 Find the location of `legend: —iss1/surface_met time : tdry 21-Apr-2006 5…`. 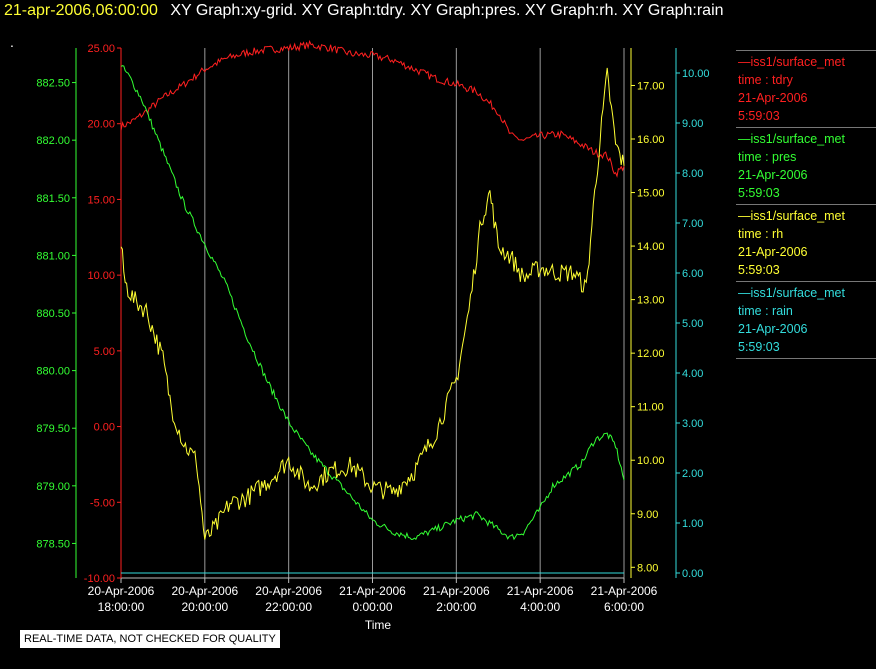

legend: —iss1/surface_met time : tdry 21-Apr-2006 5… is located at coordinates (806, 204).